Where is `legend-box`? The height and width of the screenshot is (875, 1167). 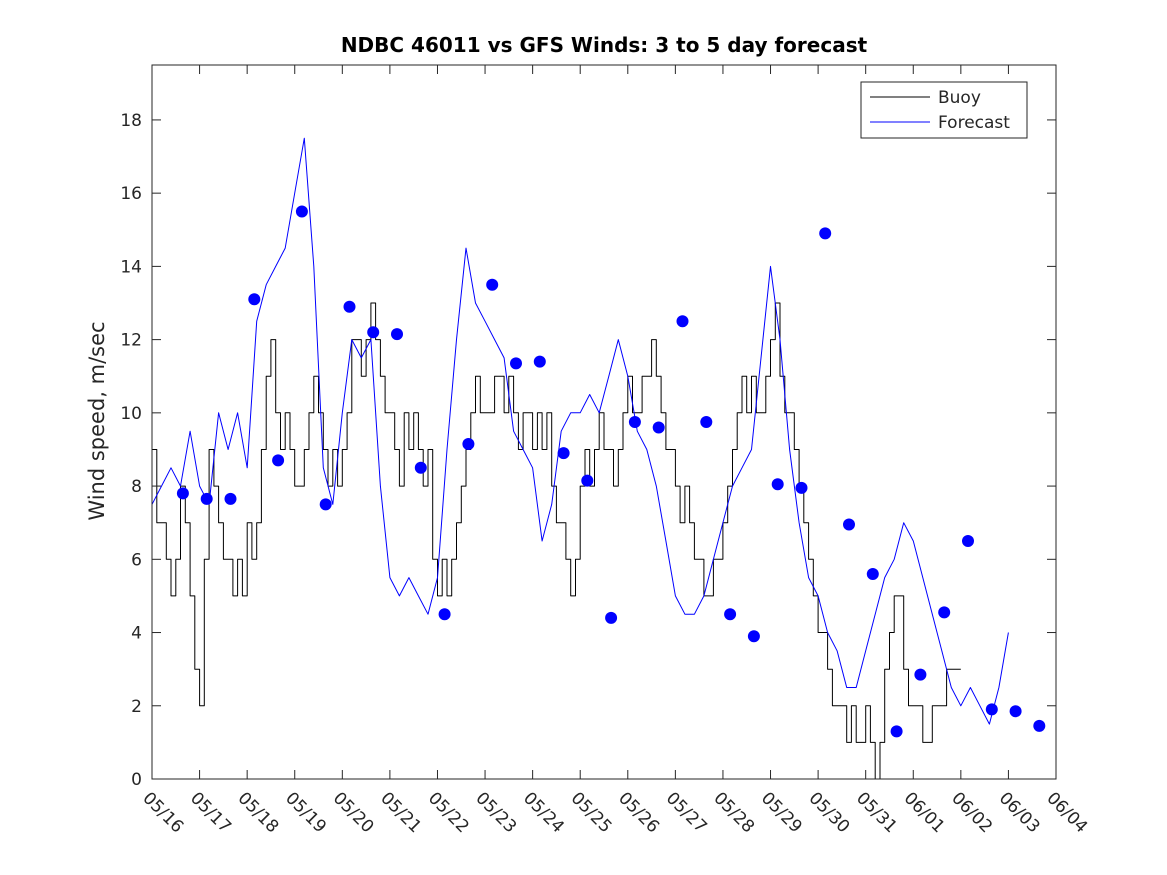
legend-box is located at coordinates (944, 110).